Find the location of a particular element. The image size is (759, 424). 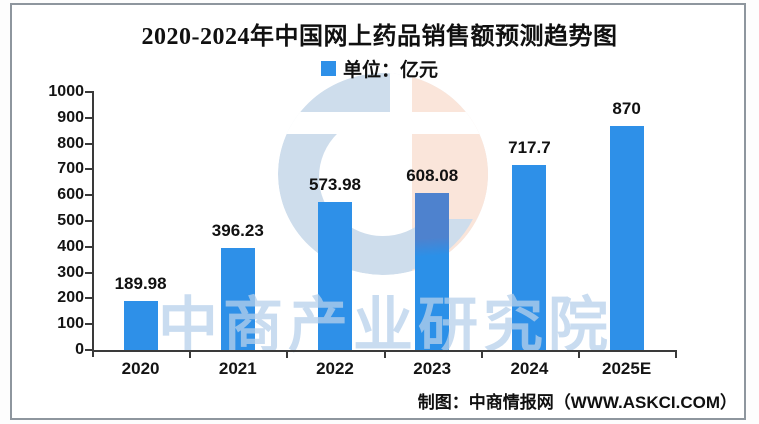

x-axis-label: 2022 is located at coordinates (335, 368).